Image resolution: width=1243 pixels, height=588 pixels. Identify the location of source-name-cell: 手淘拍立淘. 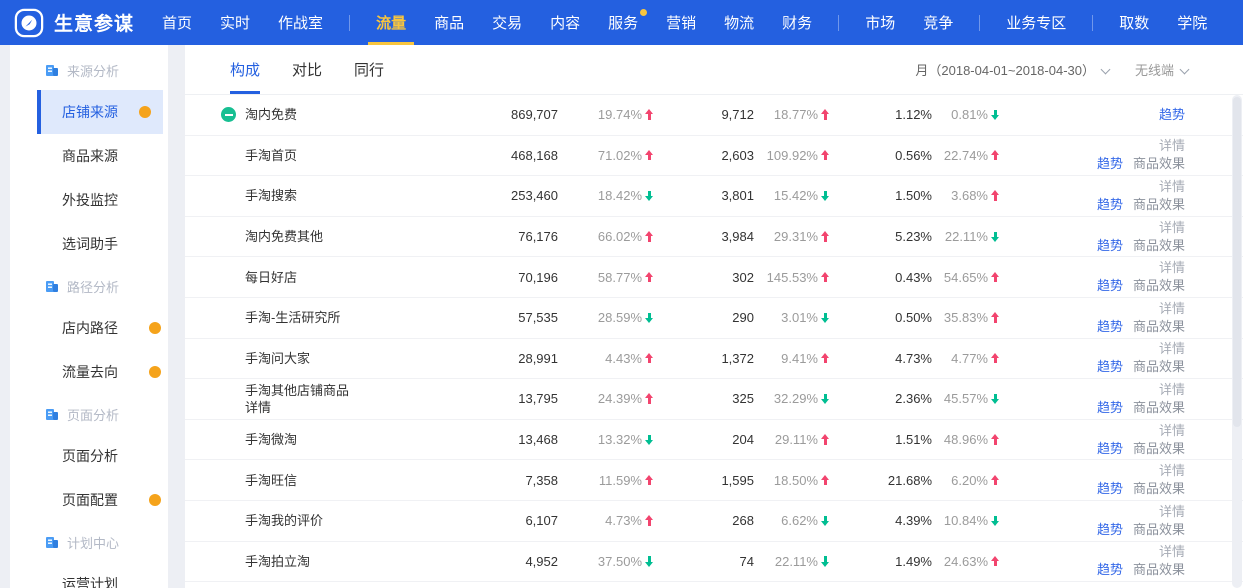
(319, 561).